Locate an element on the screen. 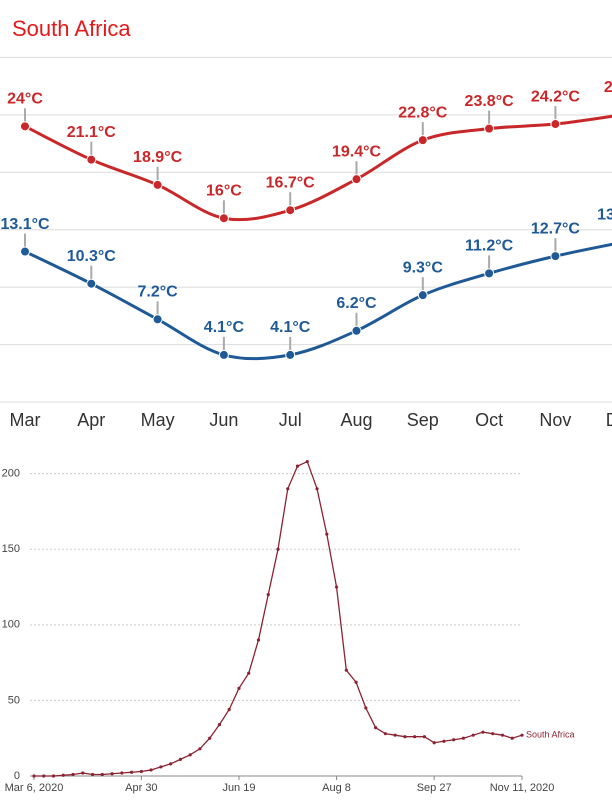 The width and height of the screenshot is (612, 800). data-label: 4.1°C is located at coordinates (224, 327).